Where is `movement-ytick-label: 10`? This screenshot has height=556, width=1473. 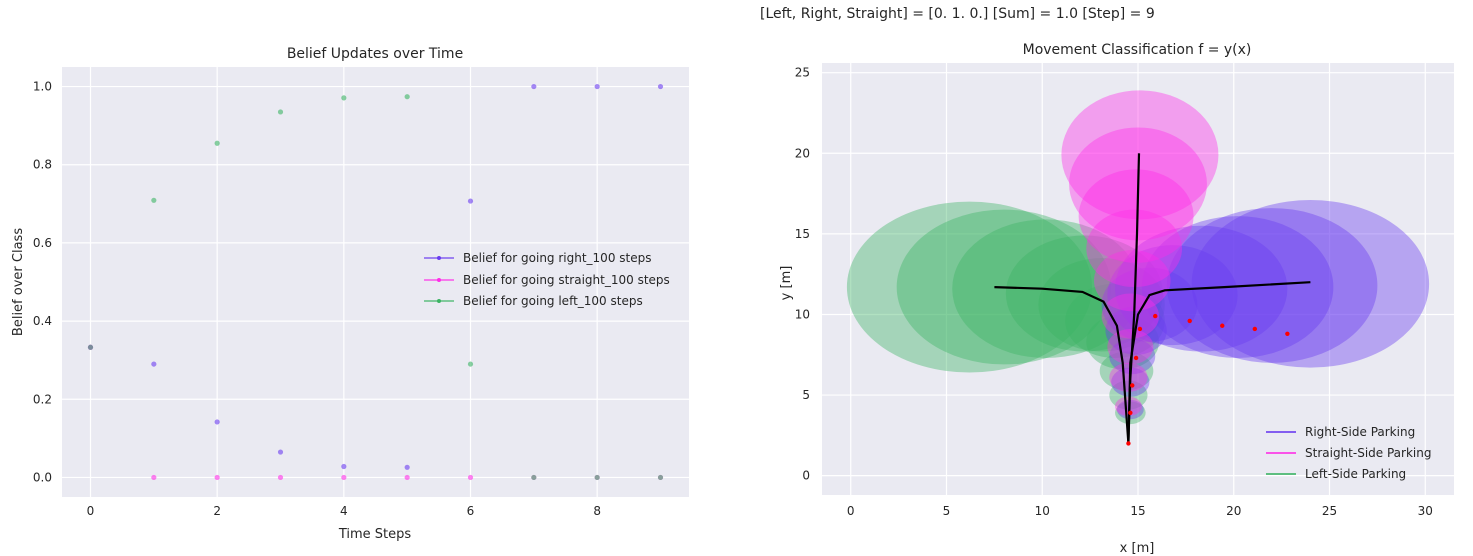 movement-ytick-label: 10 is located at coordinates (802, 314).